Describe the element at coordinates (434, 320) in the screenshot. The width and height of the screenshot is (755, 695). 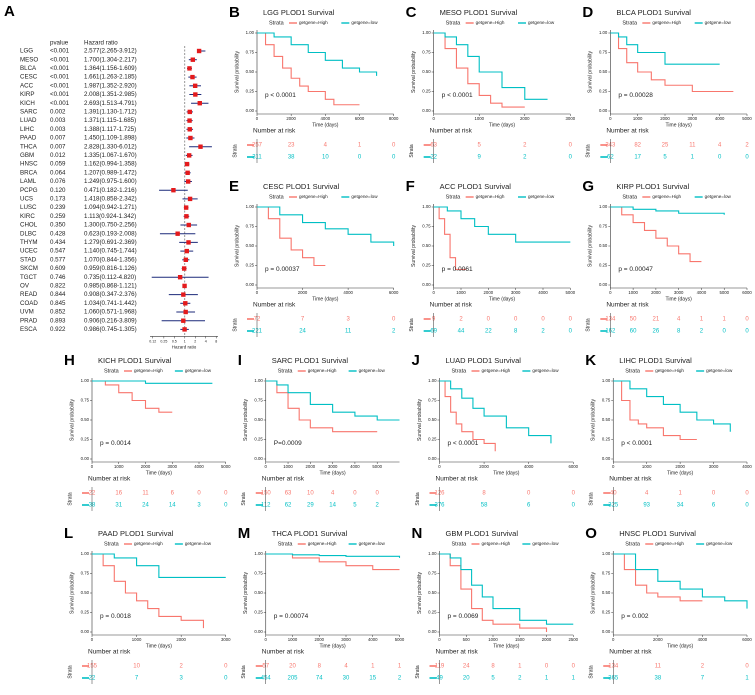
I see `risk-count: 9` at that location.